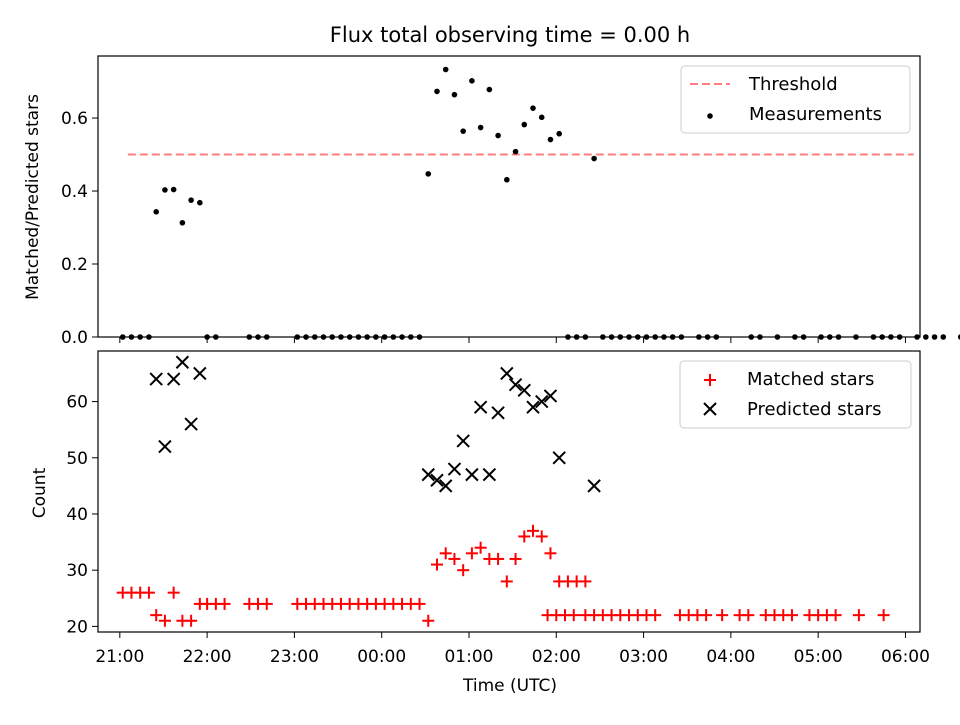 Image resolution: width=960 pixels, height=725 pixels. I want to click on count-x-tick-label: 21:00, so click(119, 657).